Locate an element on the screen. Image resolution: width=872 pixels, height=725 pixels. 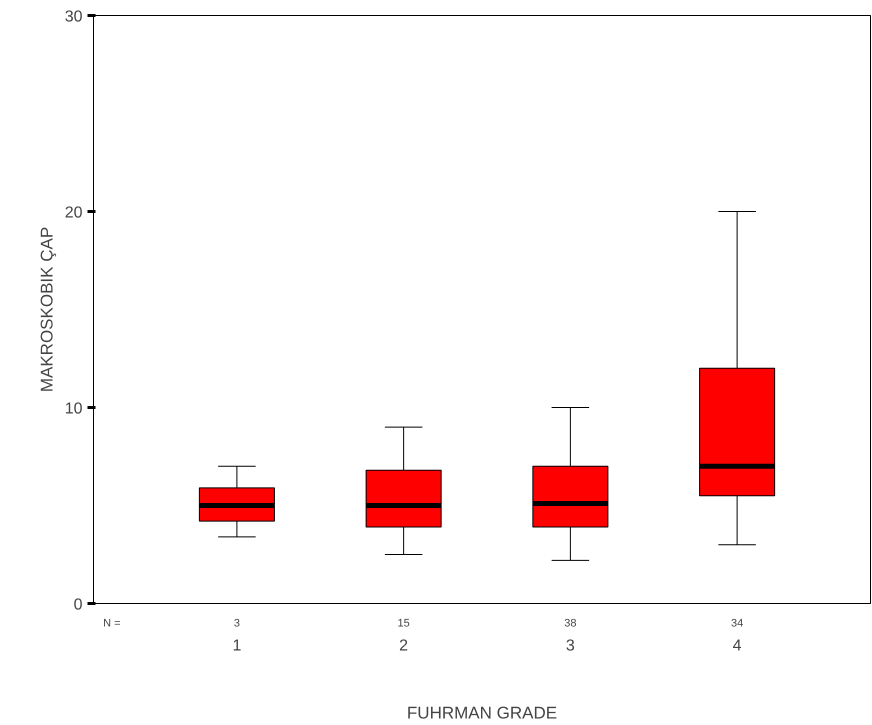
x-tick-label: 2 is located at coordinates (403, 646).